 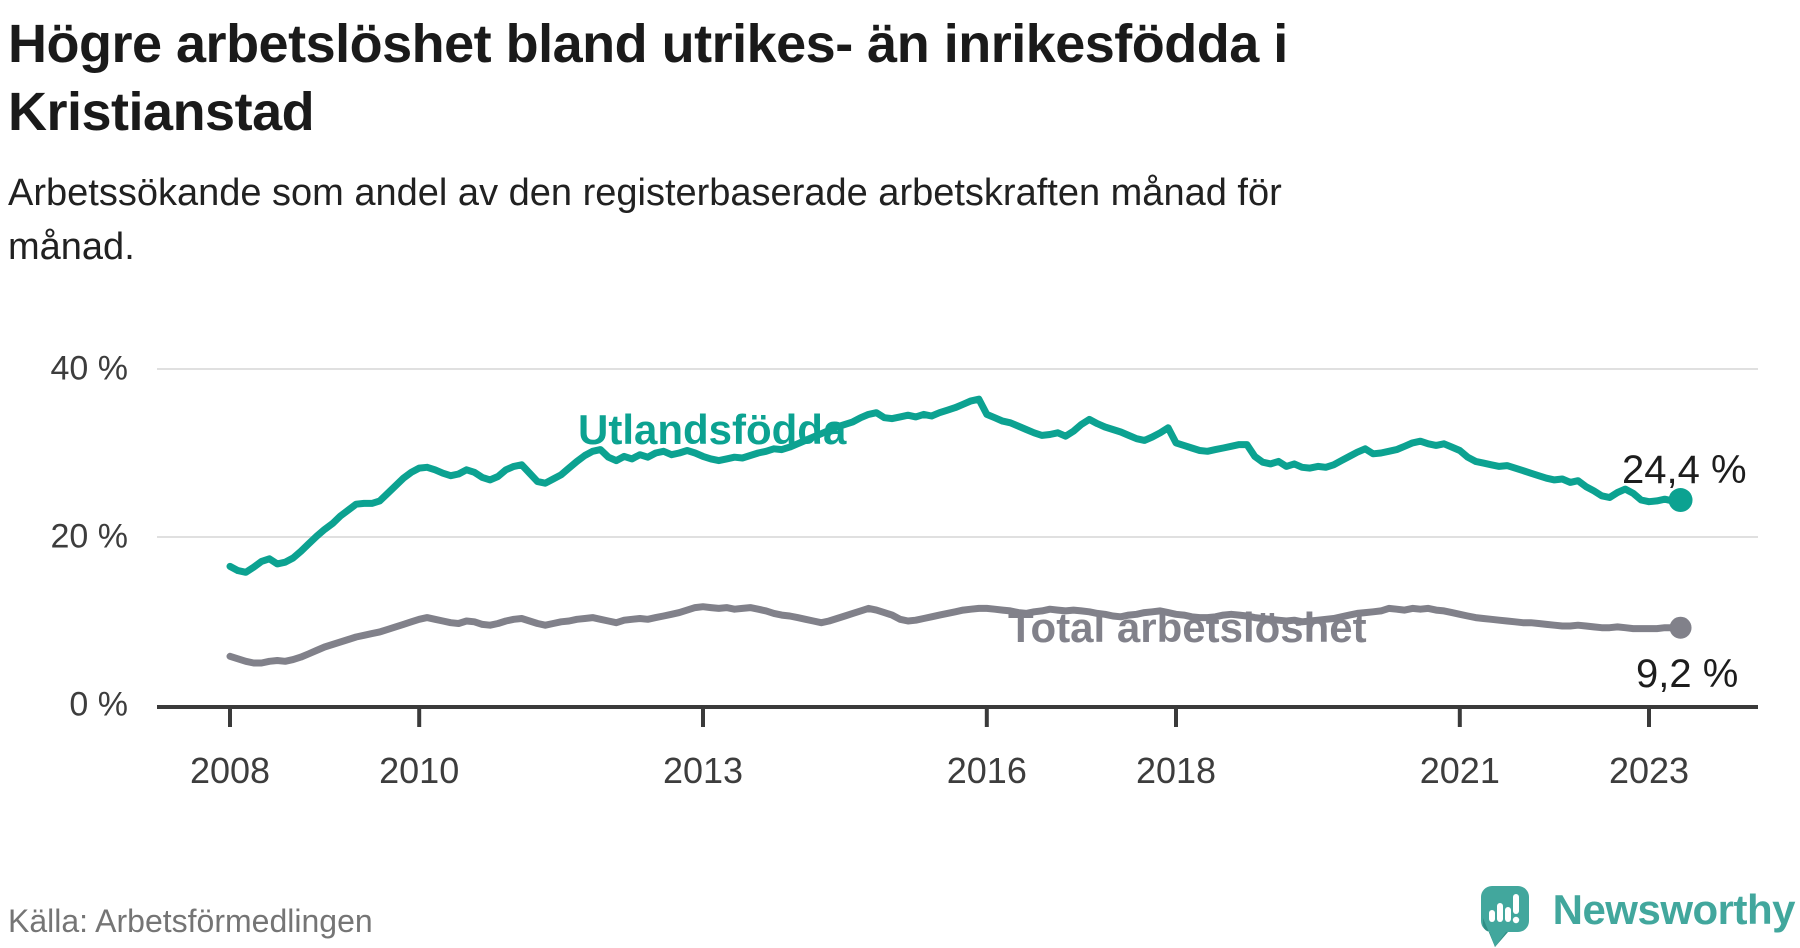 What do you see at coordinates (957, 716) in the screenshot?
I see `x-axis` at bounding box center [957, 716].